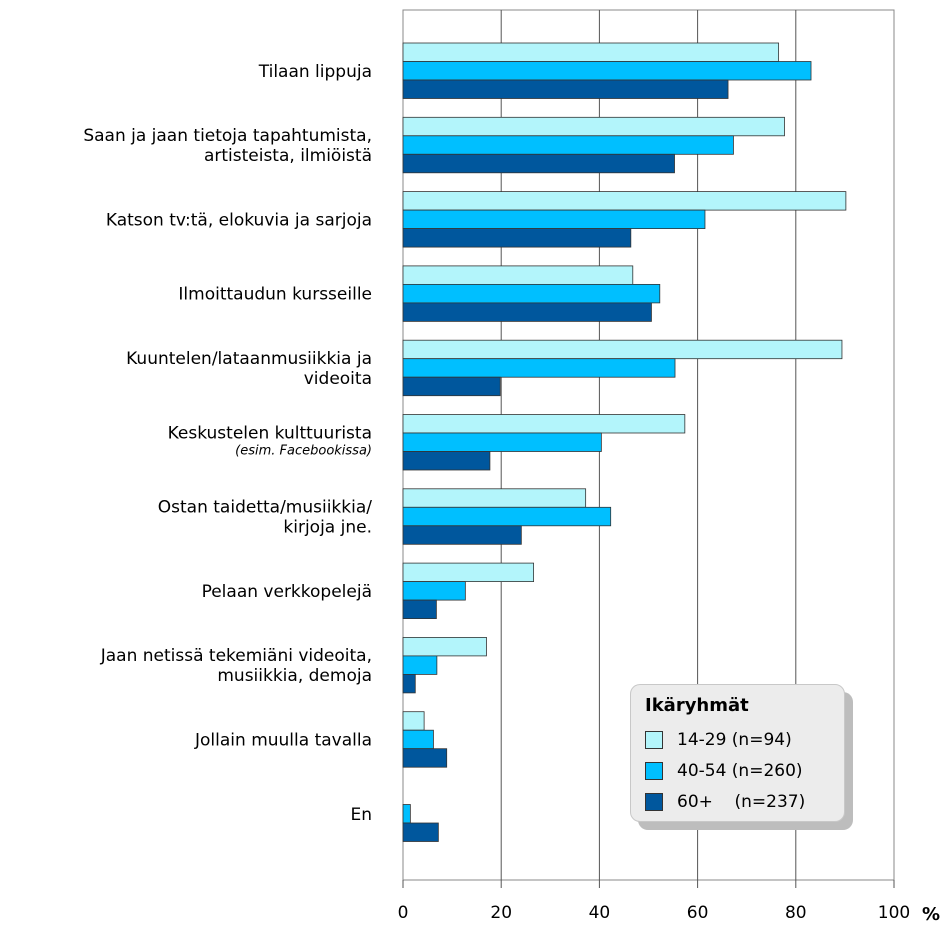 Image resolution: width=951 pixels, height=926 pixels. What do you see at coordinates (697, 705) in the screenshot?
I see `legend-title: Ikäryhmät` at bounding box center [697, 705].